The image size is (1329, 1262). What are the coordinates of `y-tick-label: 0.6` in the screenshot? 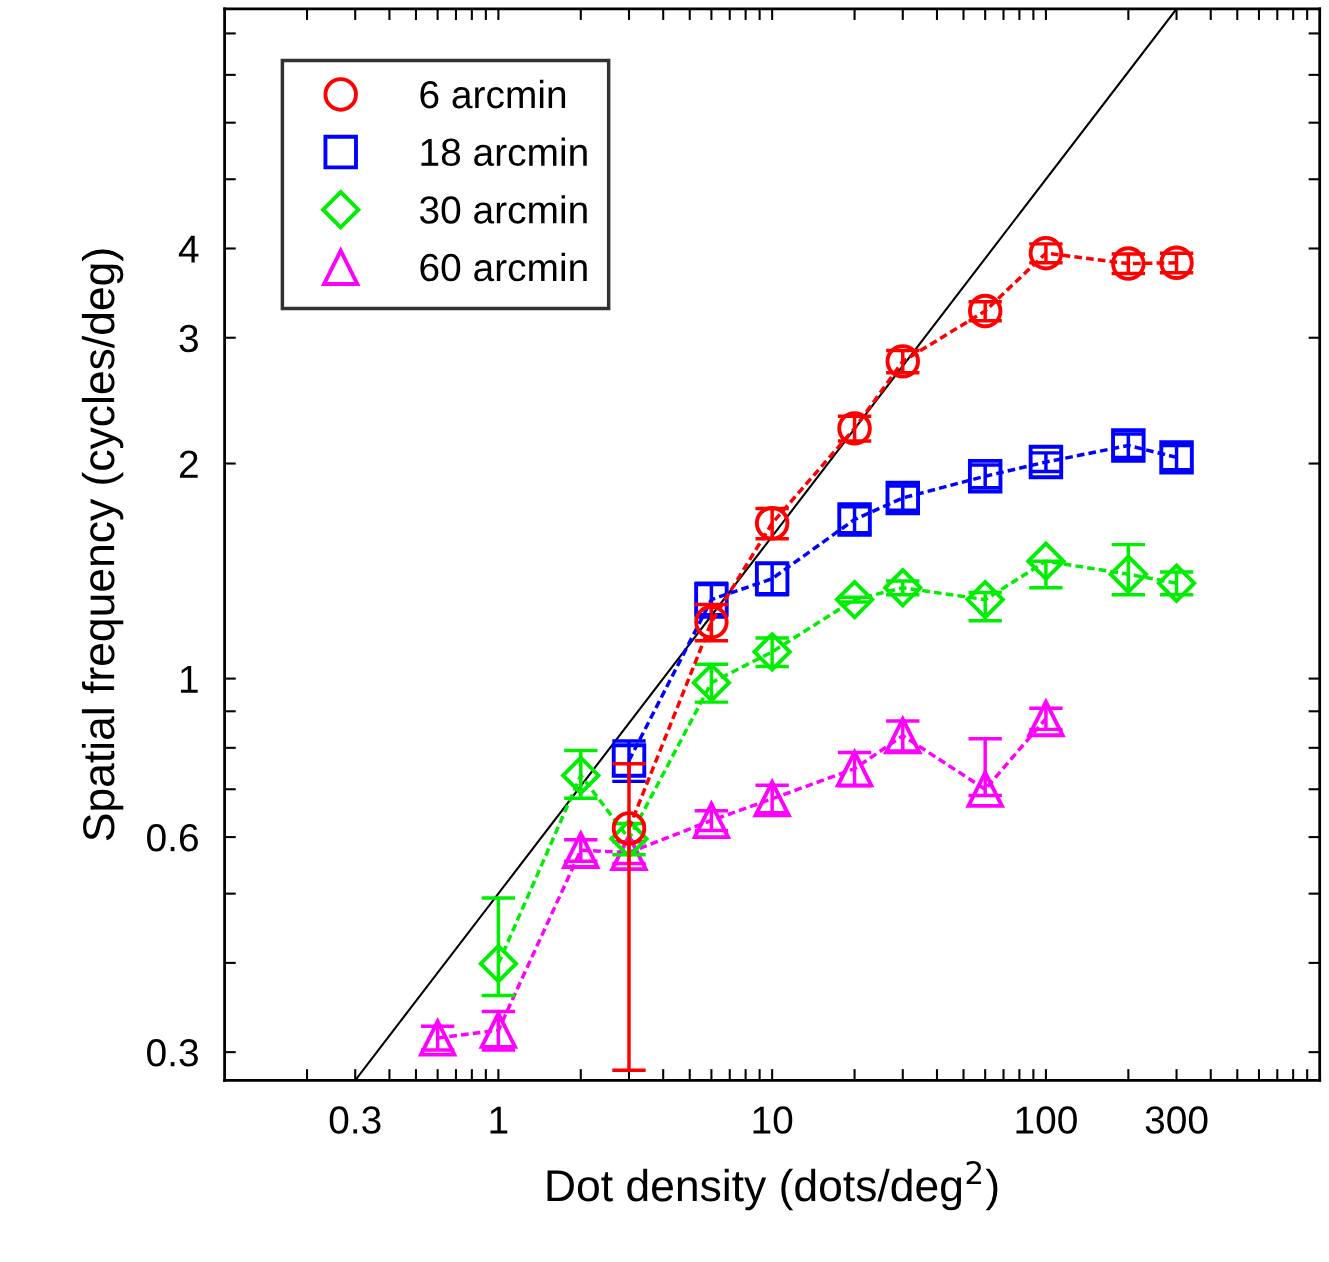 It's located at (172, 838).